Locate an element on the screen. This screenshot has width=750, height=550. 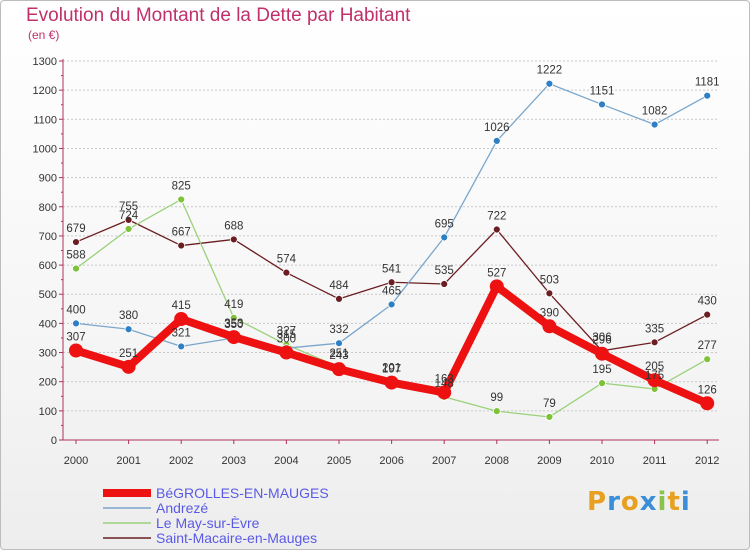
data-label: 400 is located at coordinates (75, 310).